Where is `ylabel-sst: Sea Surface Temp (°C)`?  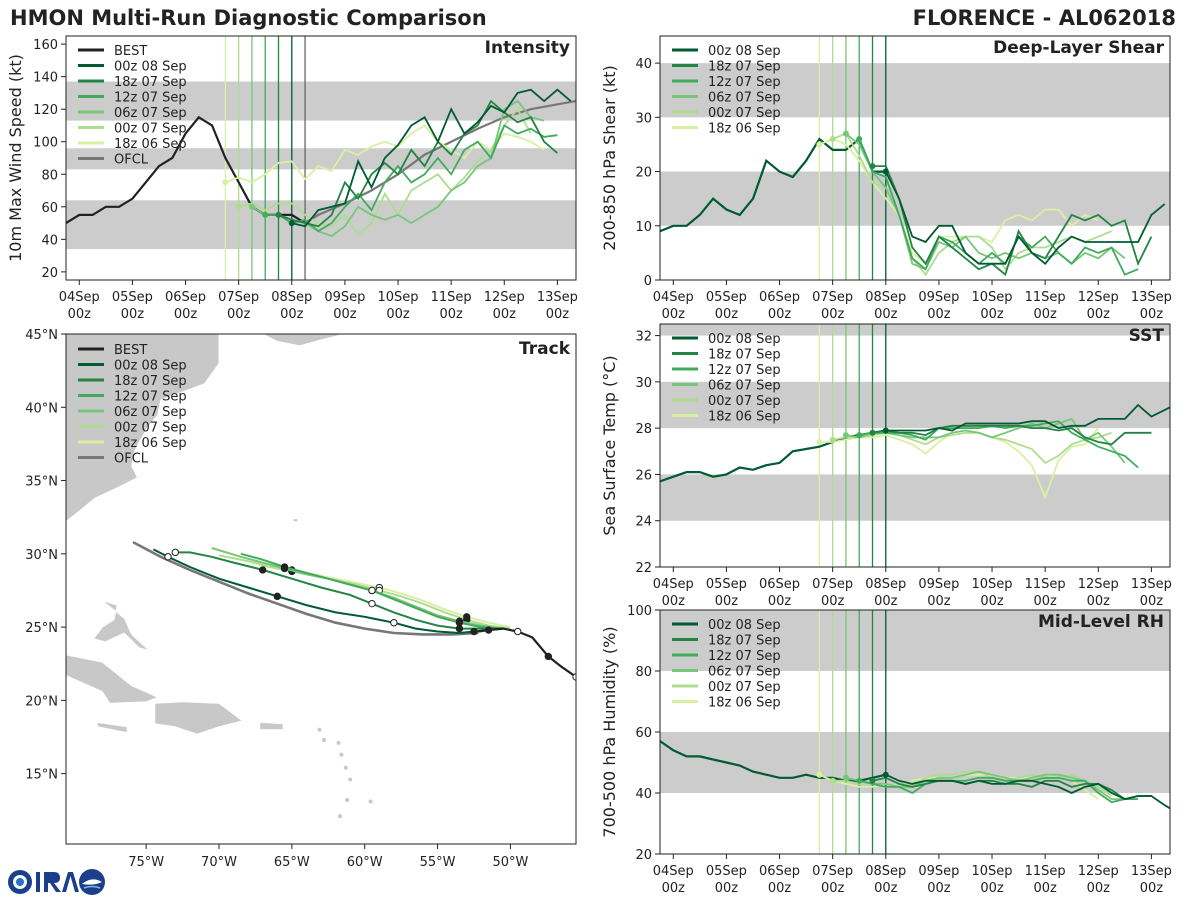 ylabel-sst: Sea Surface Temp (°C) is located at coordinates (609, 445).